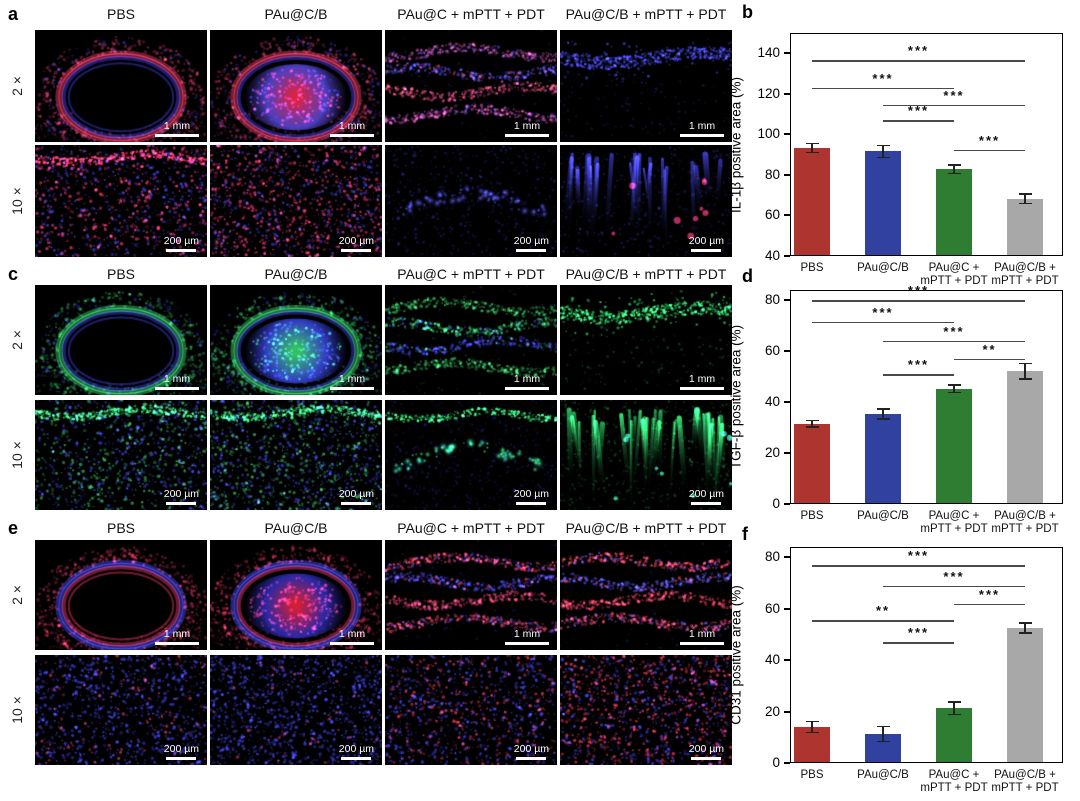 The image size is (1080, 801). I want to click on plot-area, so click(926, 144).